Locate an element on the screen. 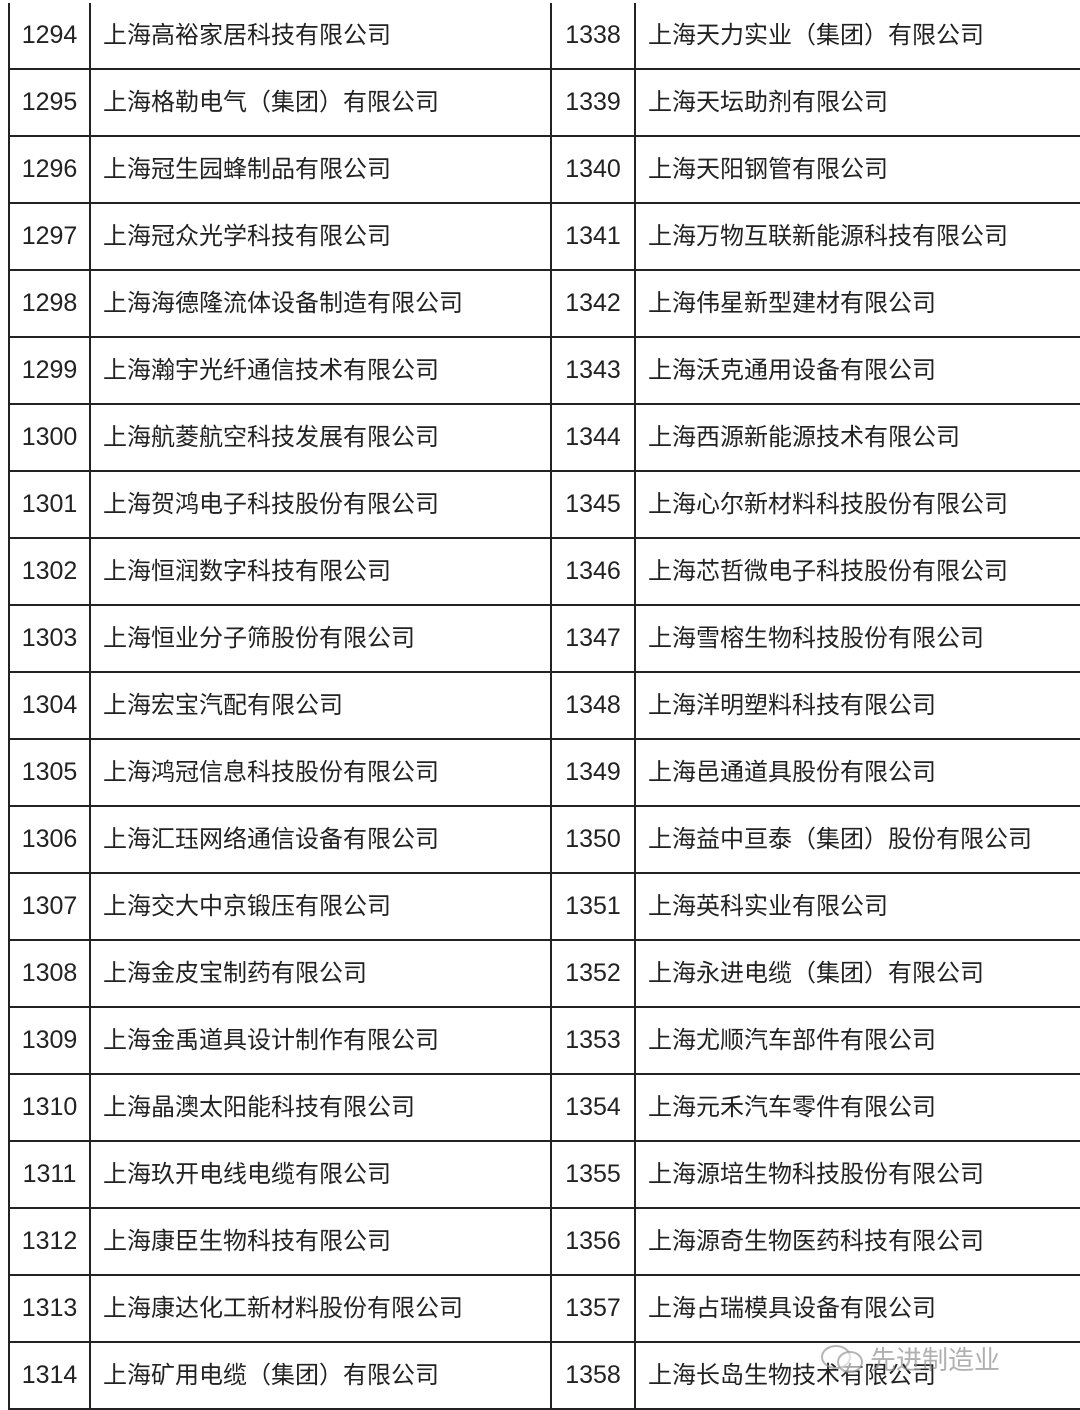  table-row: 1299 上海瀚宇光纤通信技术有限公司 1343 上海沃克通用设备有限公司 is located at coordinates (544, 371).